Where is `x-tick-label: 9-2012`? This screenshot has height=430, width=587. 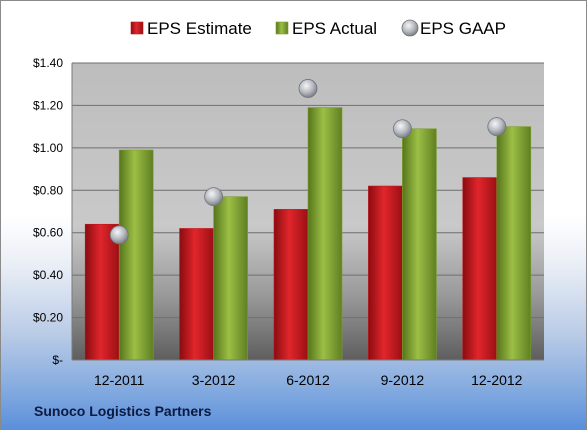
x-tick-label: 9-2012 is located at coordinates (403, 380).